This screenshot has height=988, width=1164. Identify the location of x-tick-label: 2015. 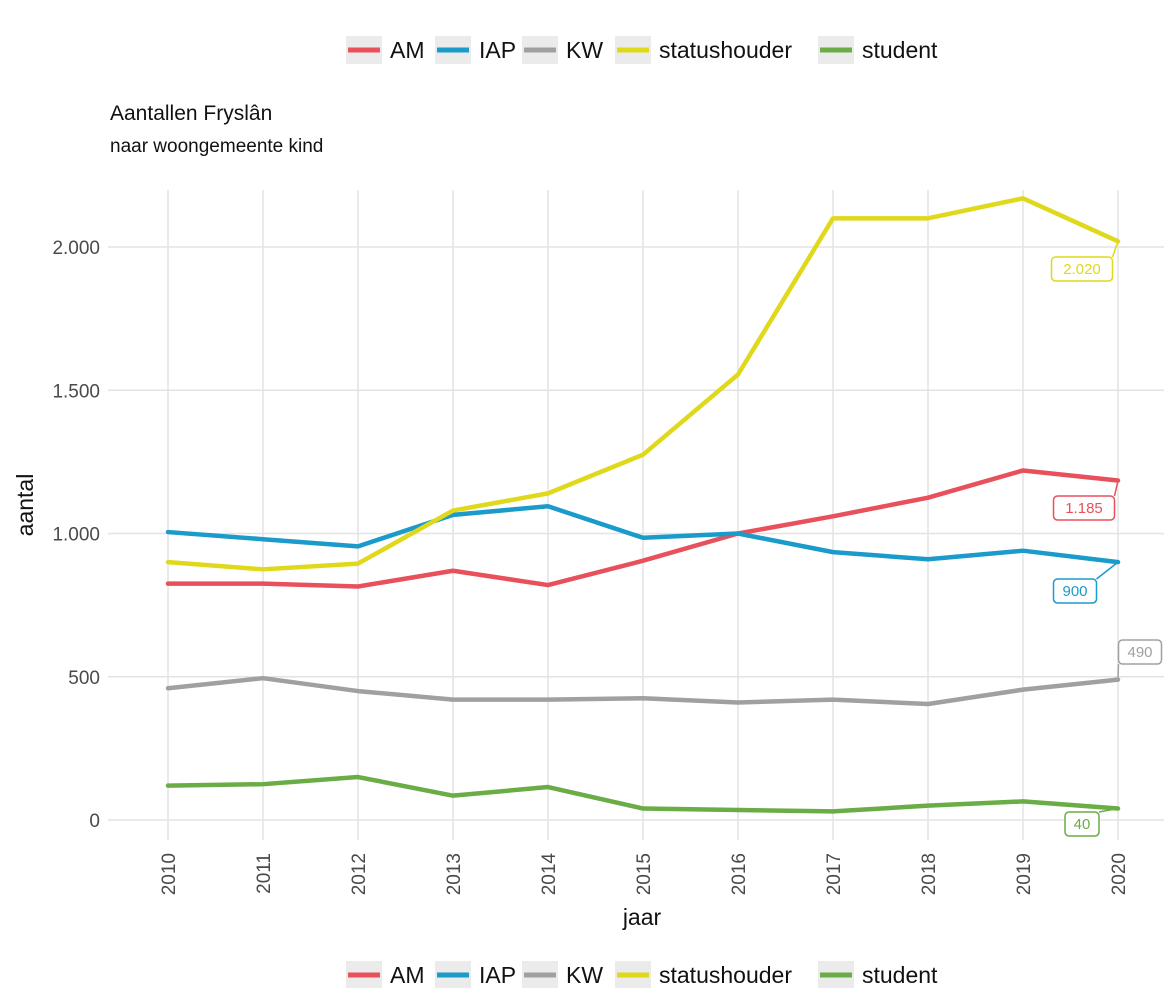
(644, 874).